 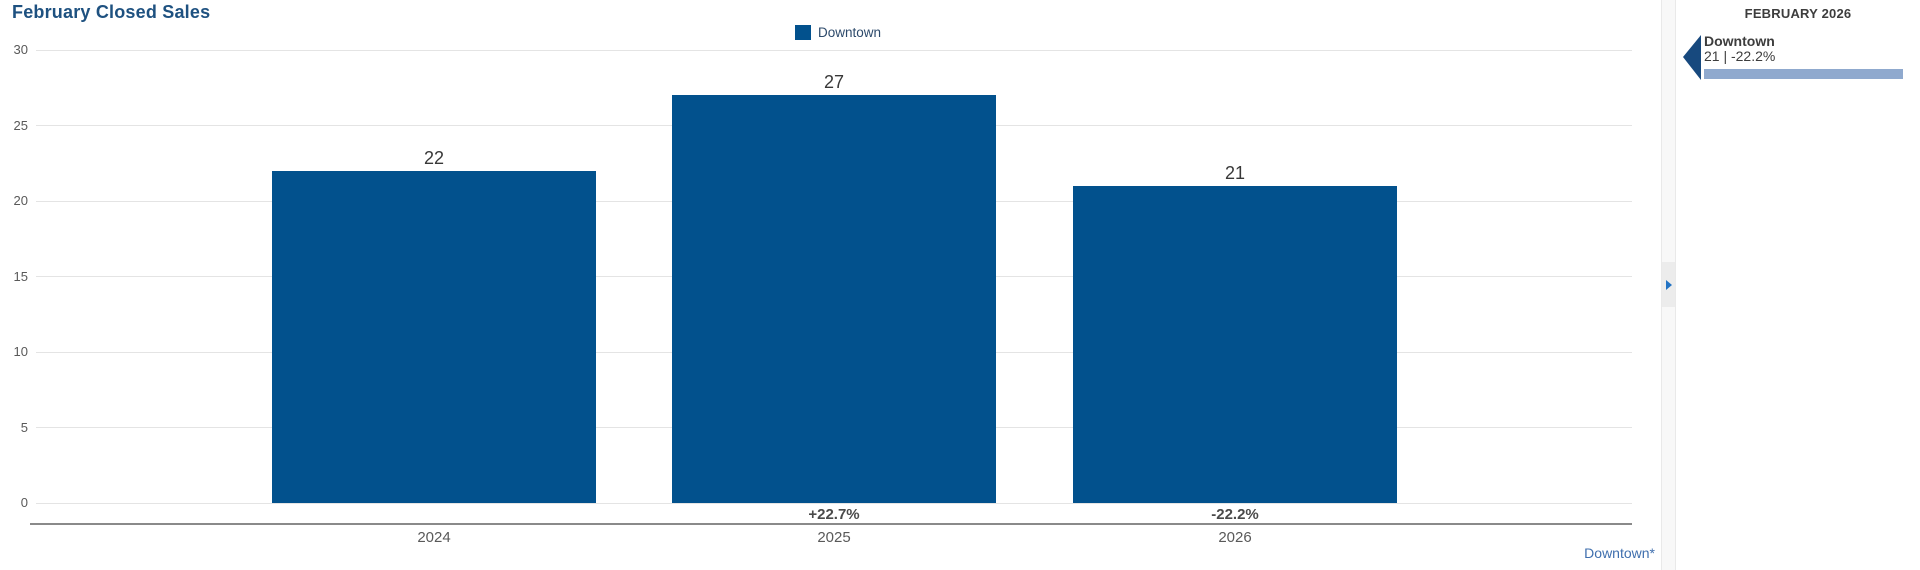 What do you see at coordinates (1803, 74) in the screenshot?
I see `entry-value-bar` at bounding box center [1803, 74].